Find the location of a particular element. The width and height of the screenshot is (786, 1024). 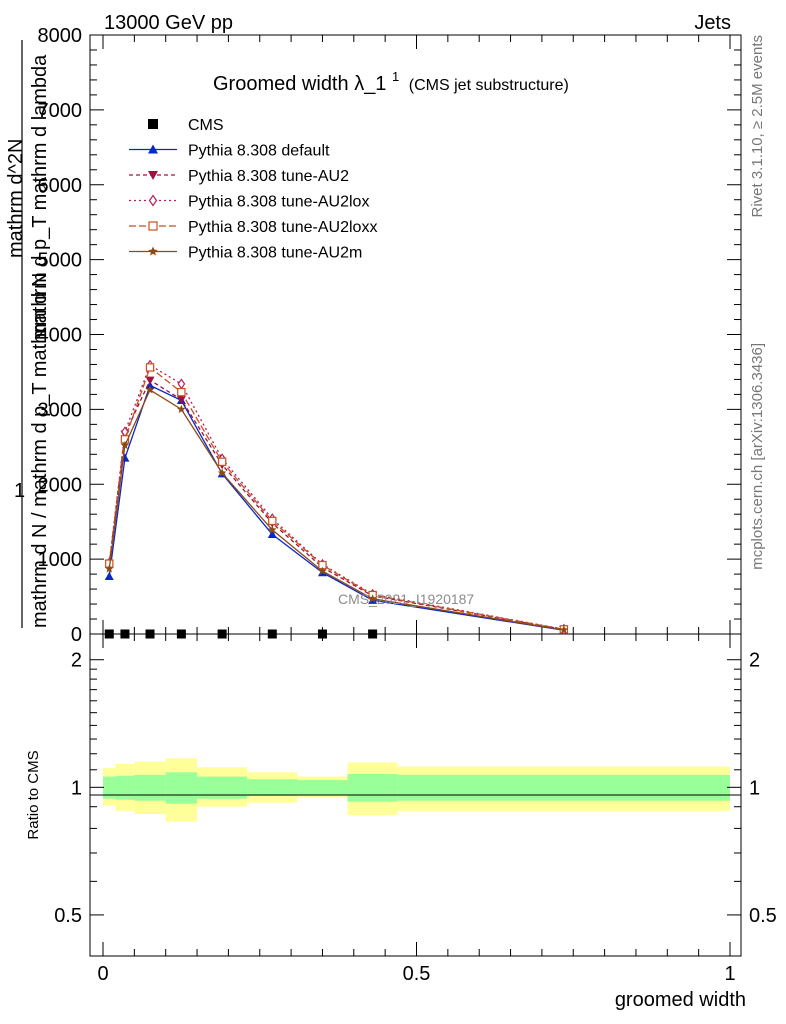

legend-label: Pythia 8.308 default is located at coordinates (259, 151).